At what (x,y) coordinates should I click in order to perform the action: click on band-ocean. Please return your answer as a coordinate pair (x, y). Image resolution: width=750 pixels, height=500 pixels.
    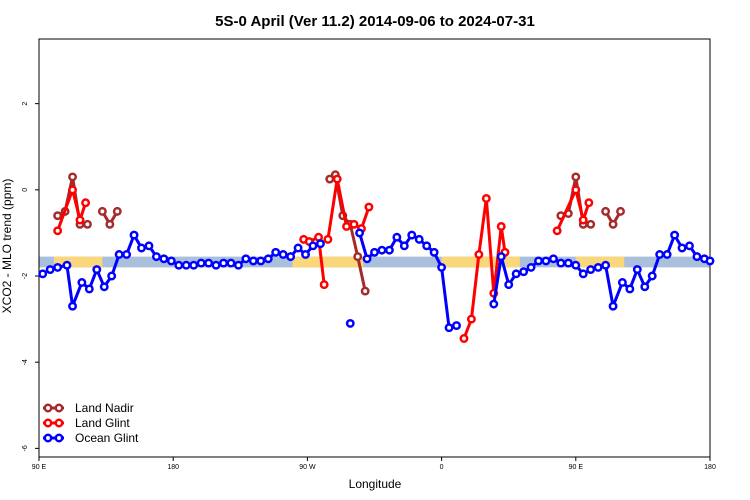
    Looking at the image, I should click on (374, 262).